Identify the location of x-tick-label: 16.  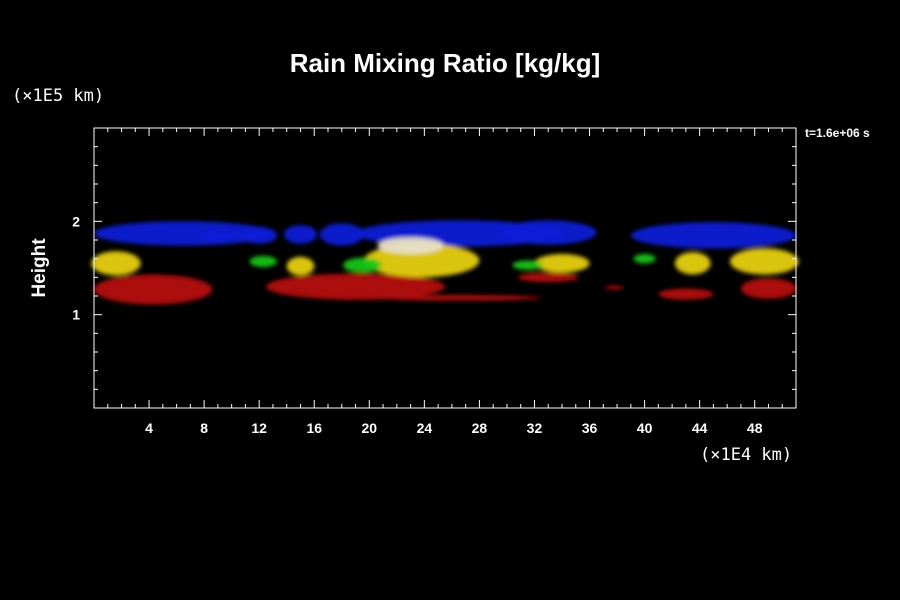
(314, 428).